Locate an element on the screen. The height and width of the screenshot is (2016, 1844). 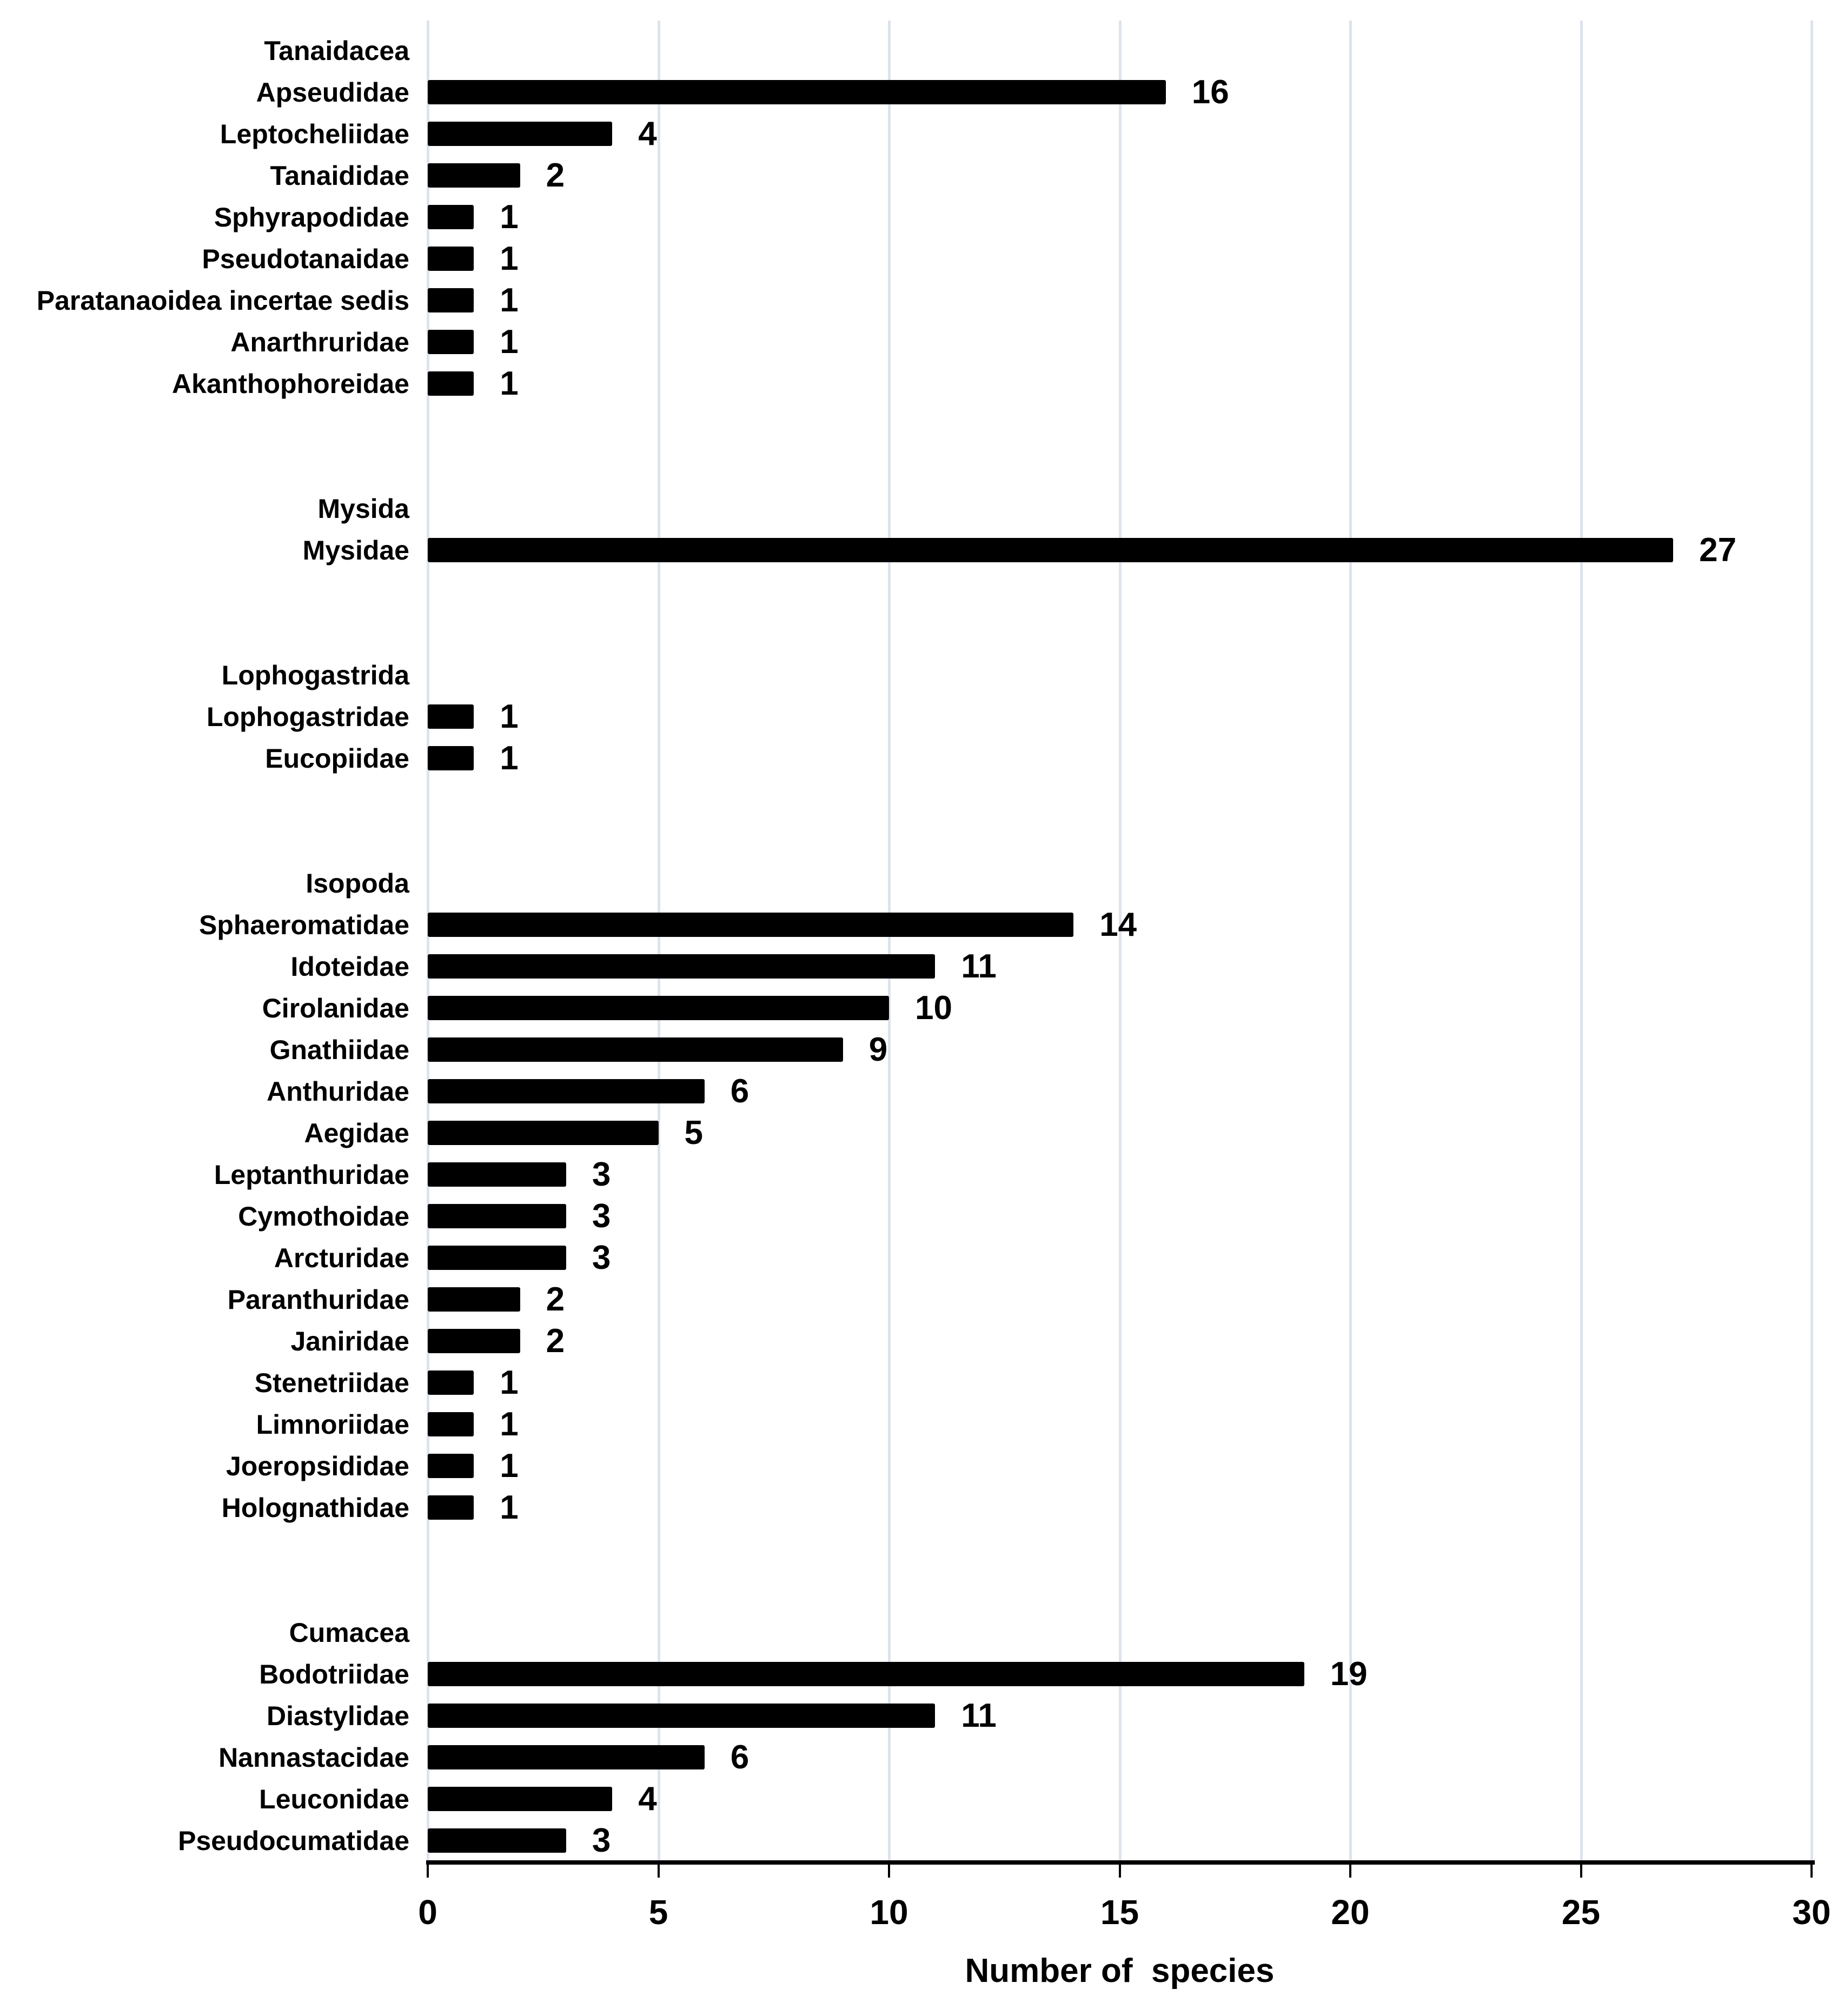
bar-row: Anthuridae 6 is located at coordinates (922, 1091).